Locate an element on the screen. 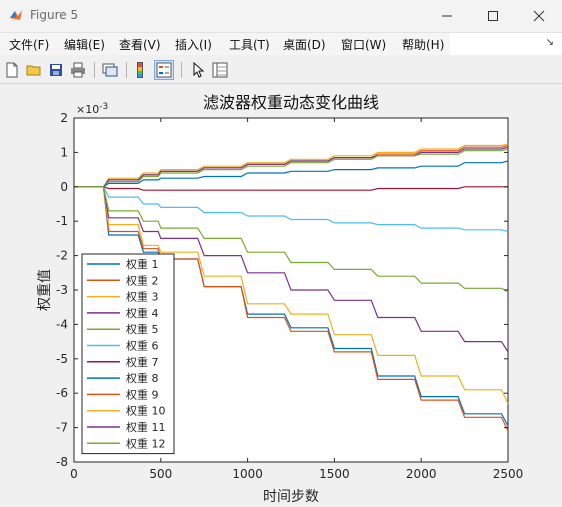 The width and height of the screenshot is (562, 507). pointer-icon is located at coordinates (199, 70).